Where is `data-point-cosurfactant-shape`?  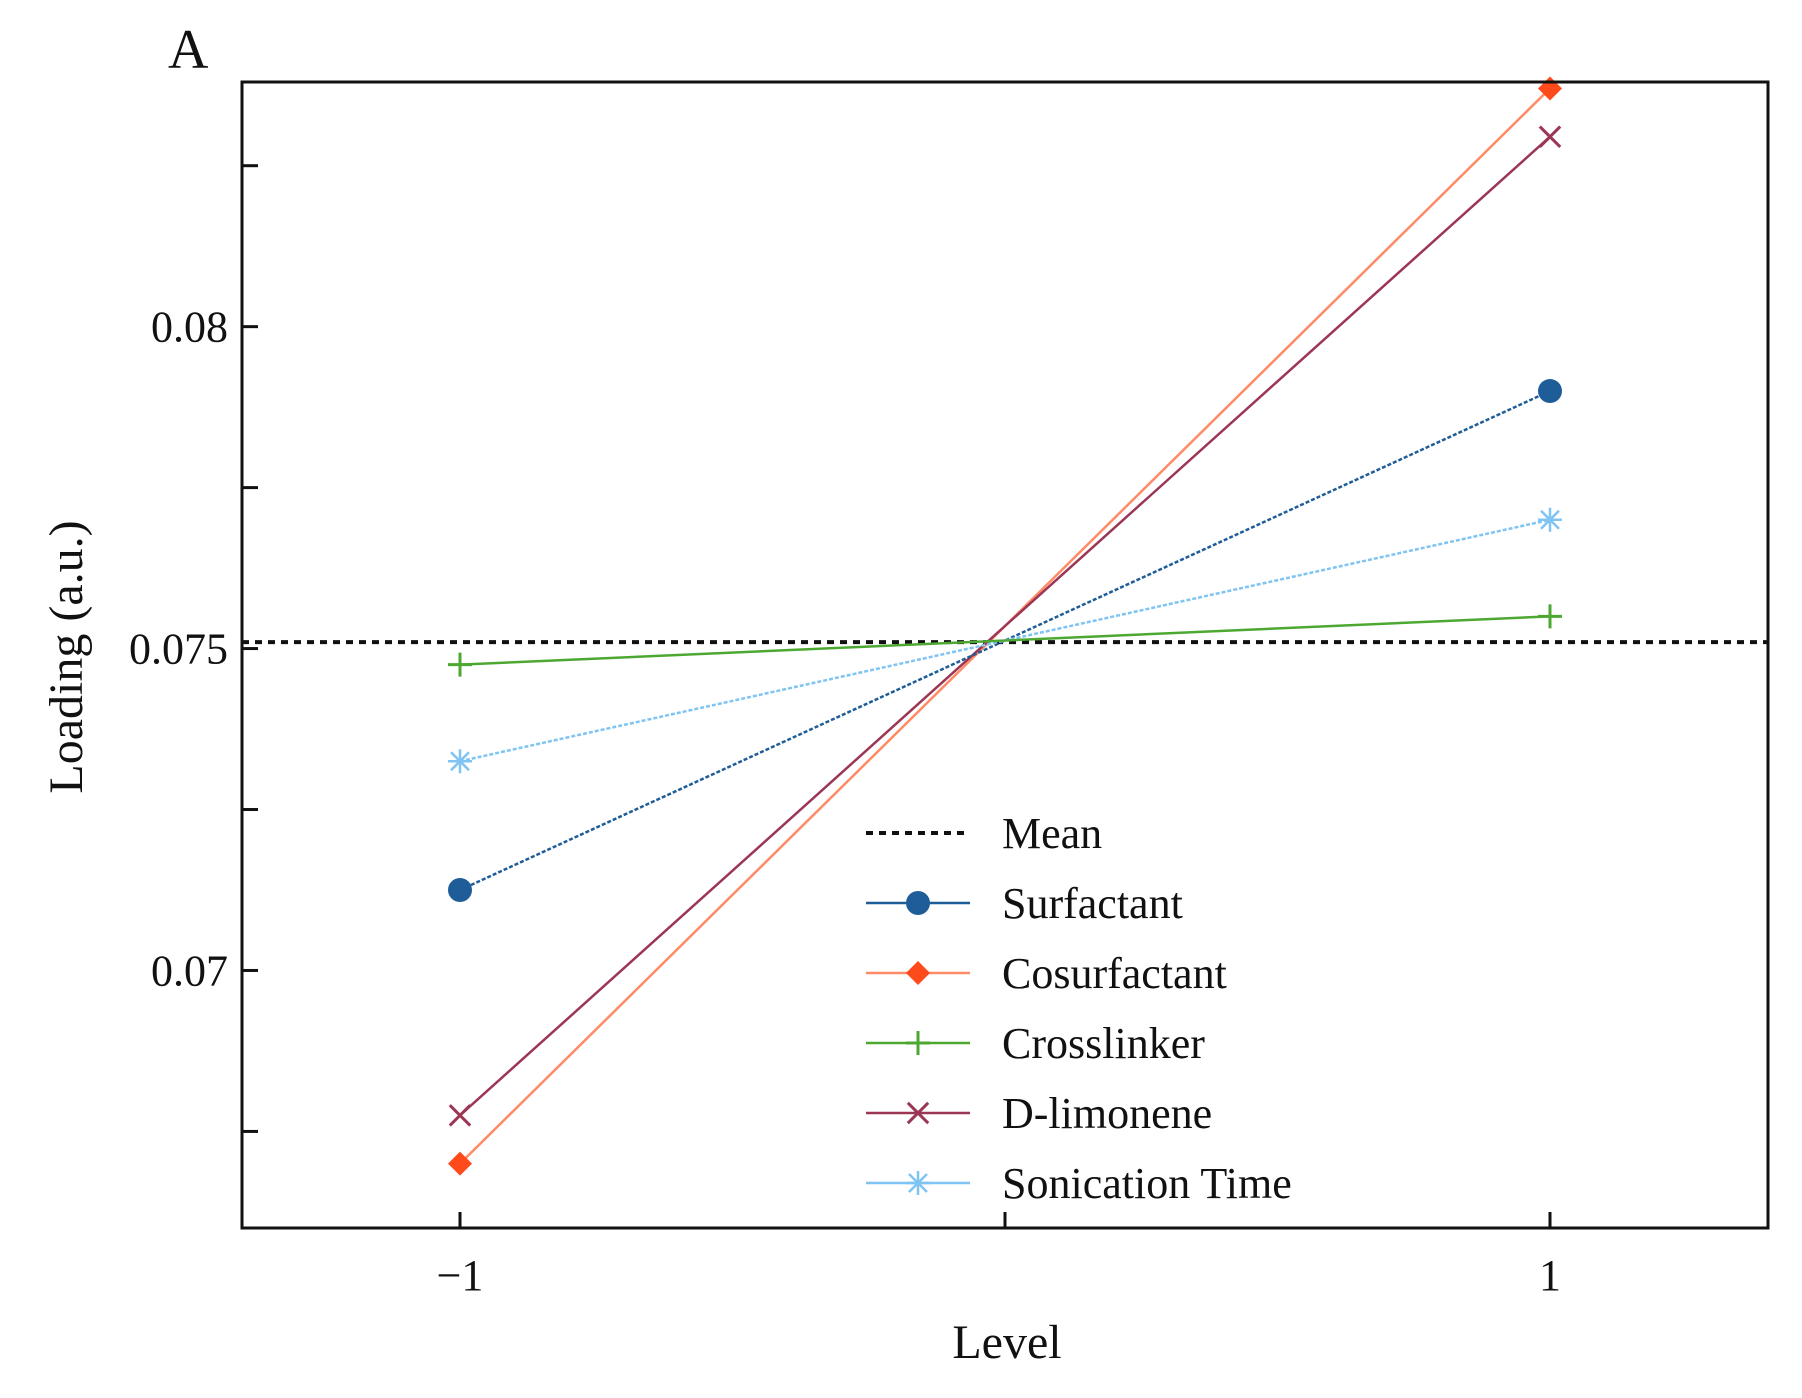 data-point-cosurfactant-shape is located at coordinates (460, 1163).